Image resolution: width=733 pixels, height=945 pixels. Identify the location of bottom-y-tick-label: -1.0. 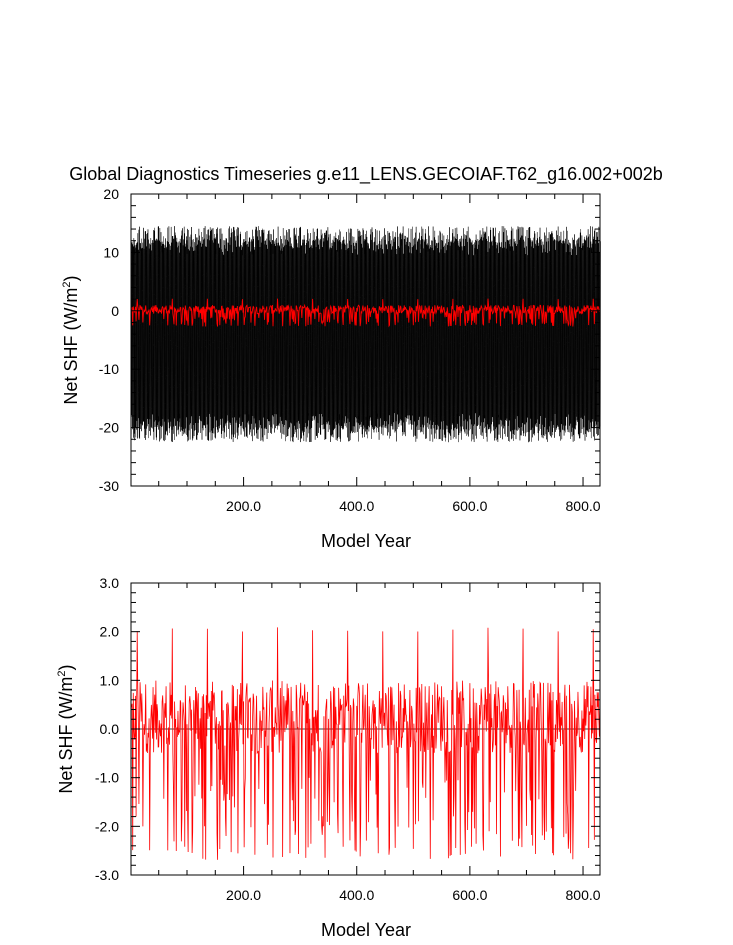
(107, 778).